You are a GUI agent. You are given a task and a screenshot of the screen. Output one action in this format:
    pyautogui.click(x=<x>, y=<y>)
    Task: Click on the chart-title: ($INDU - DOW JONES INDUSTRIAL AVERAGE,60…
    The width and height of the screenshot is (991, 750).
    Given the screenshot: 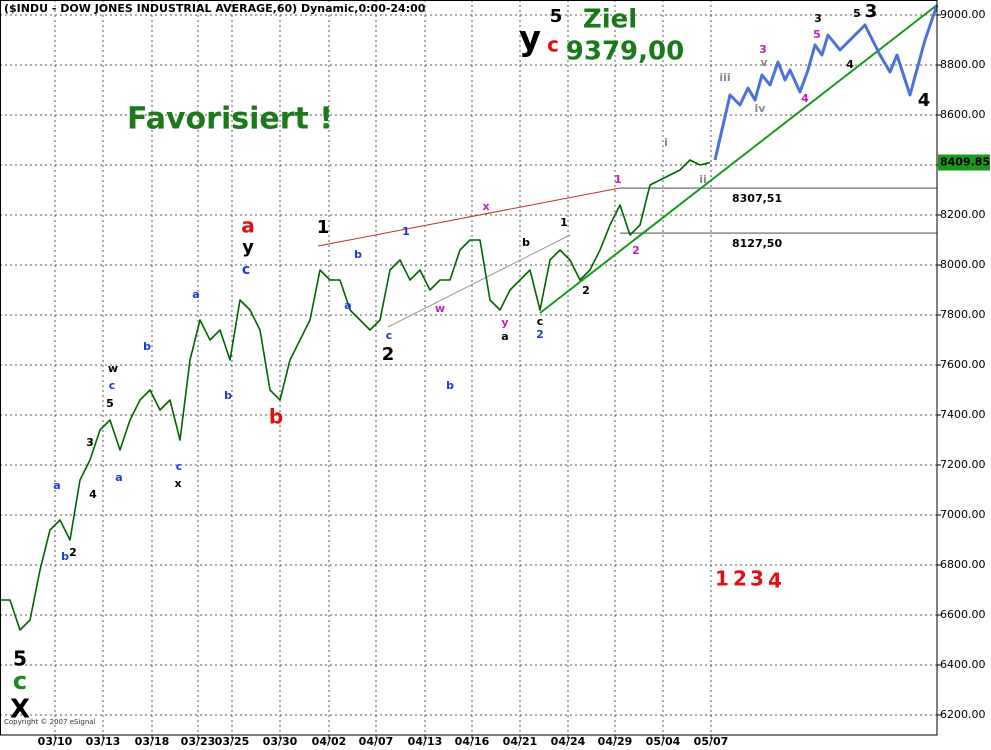 What is the action you would take?
    pyautogui.click(x=215, y=8)
    